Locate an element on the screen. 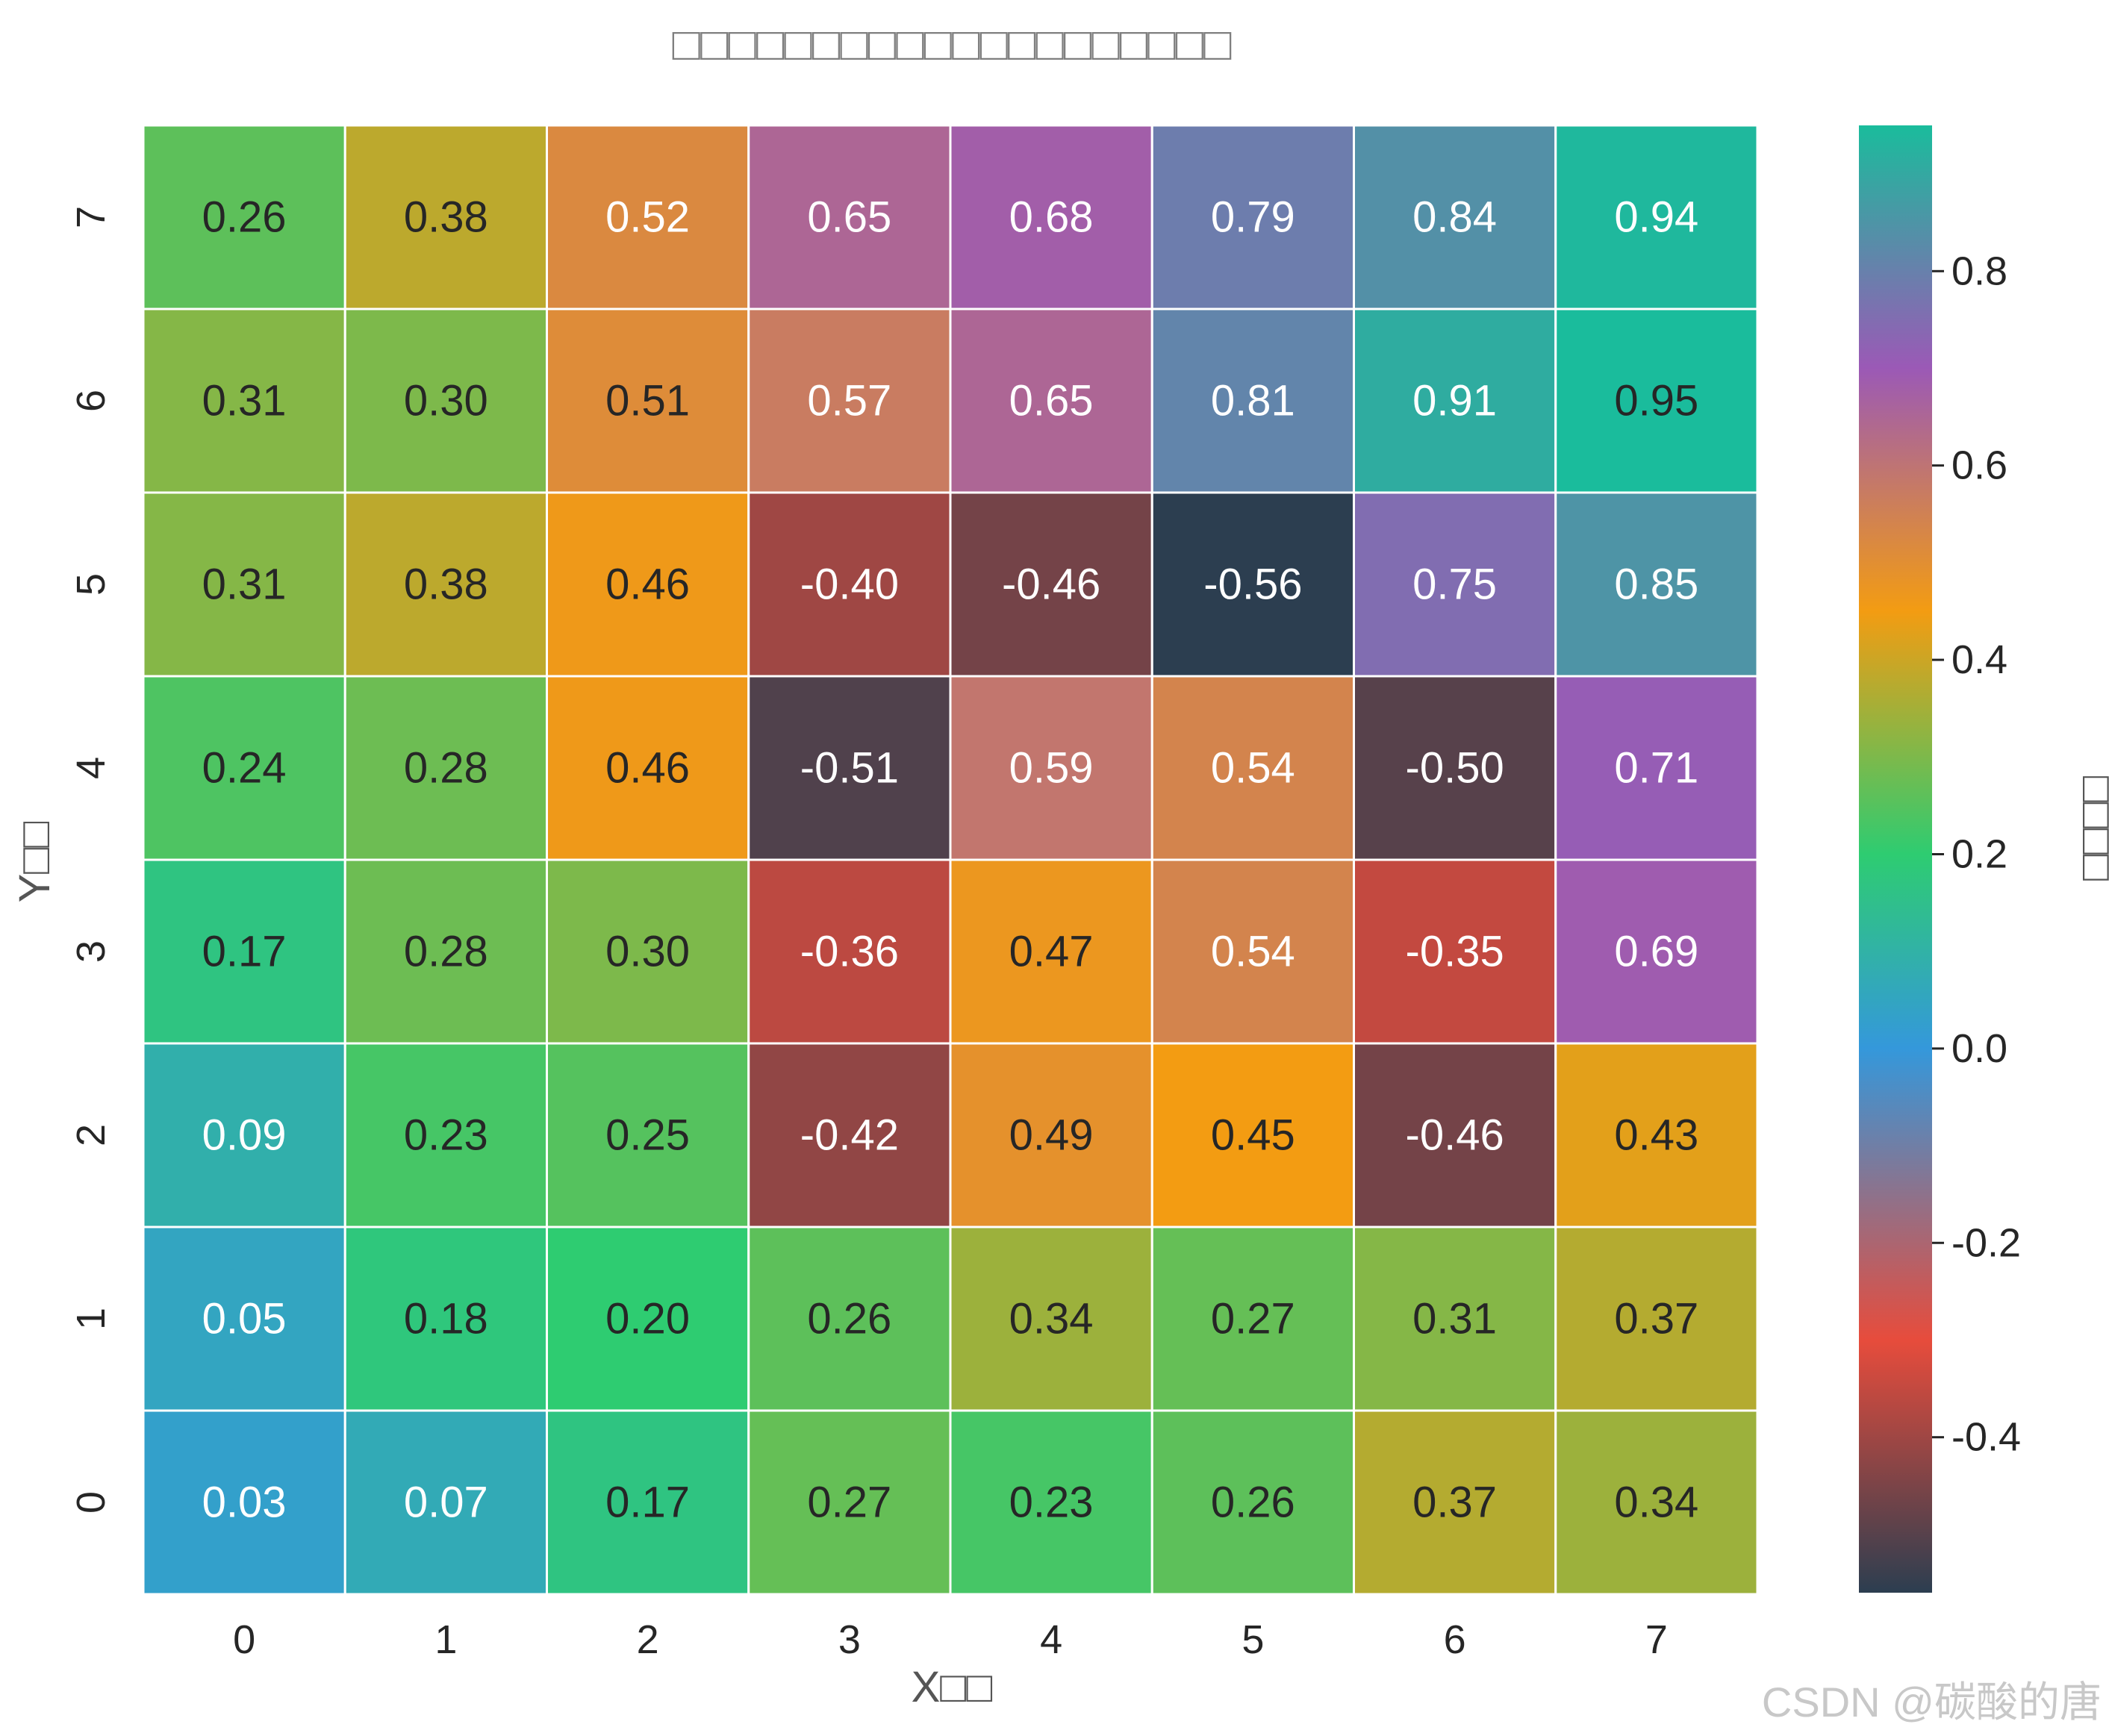 The width and height of the screenshot is (2109, 1736). cell-value-label: 0.49 is located at coordinates (1051, 1135).